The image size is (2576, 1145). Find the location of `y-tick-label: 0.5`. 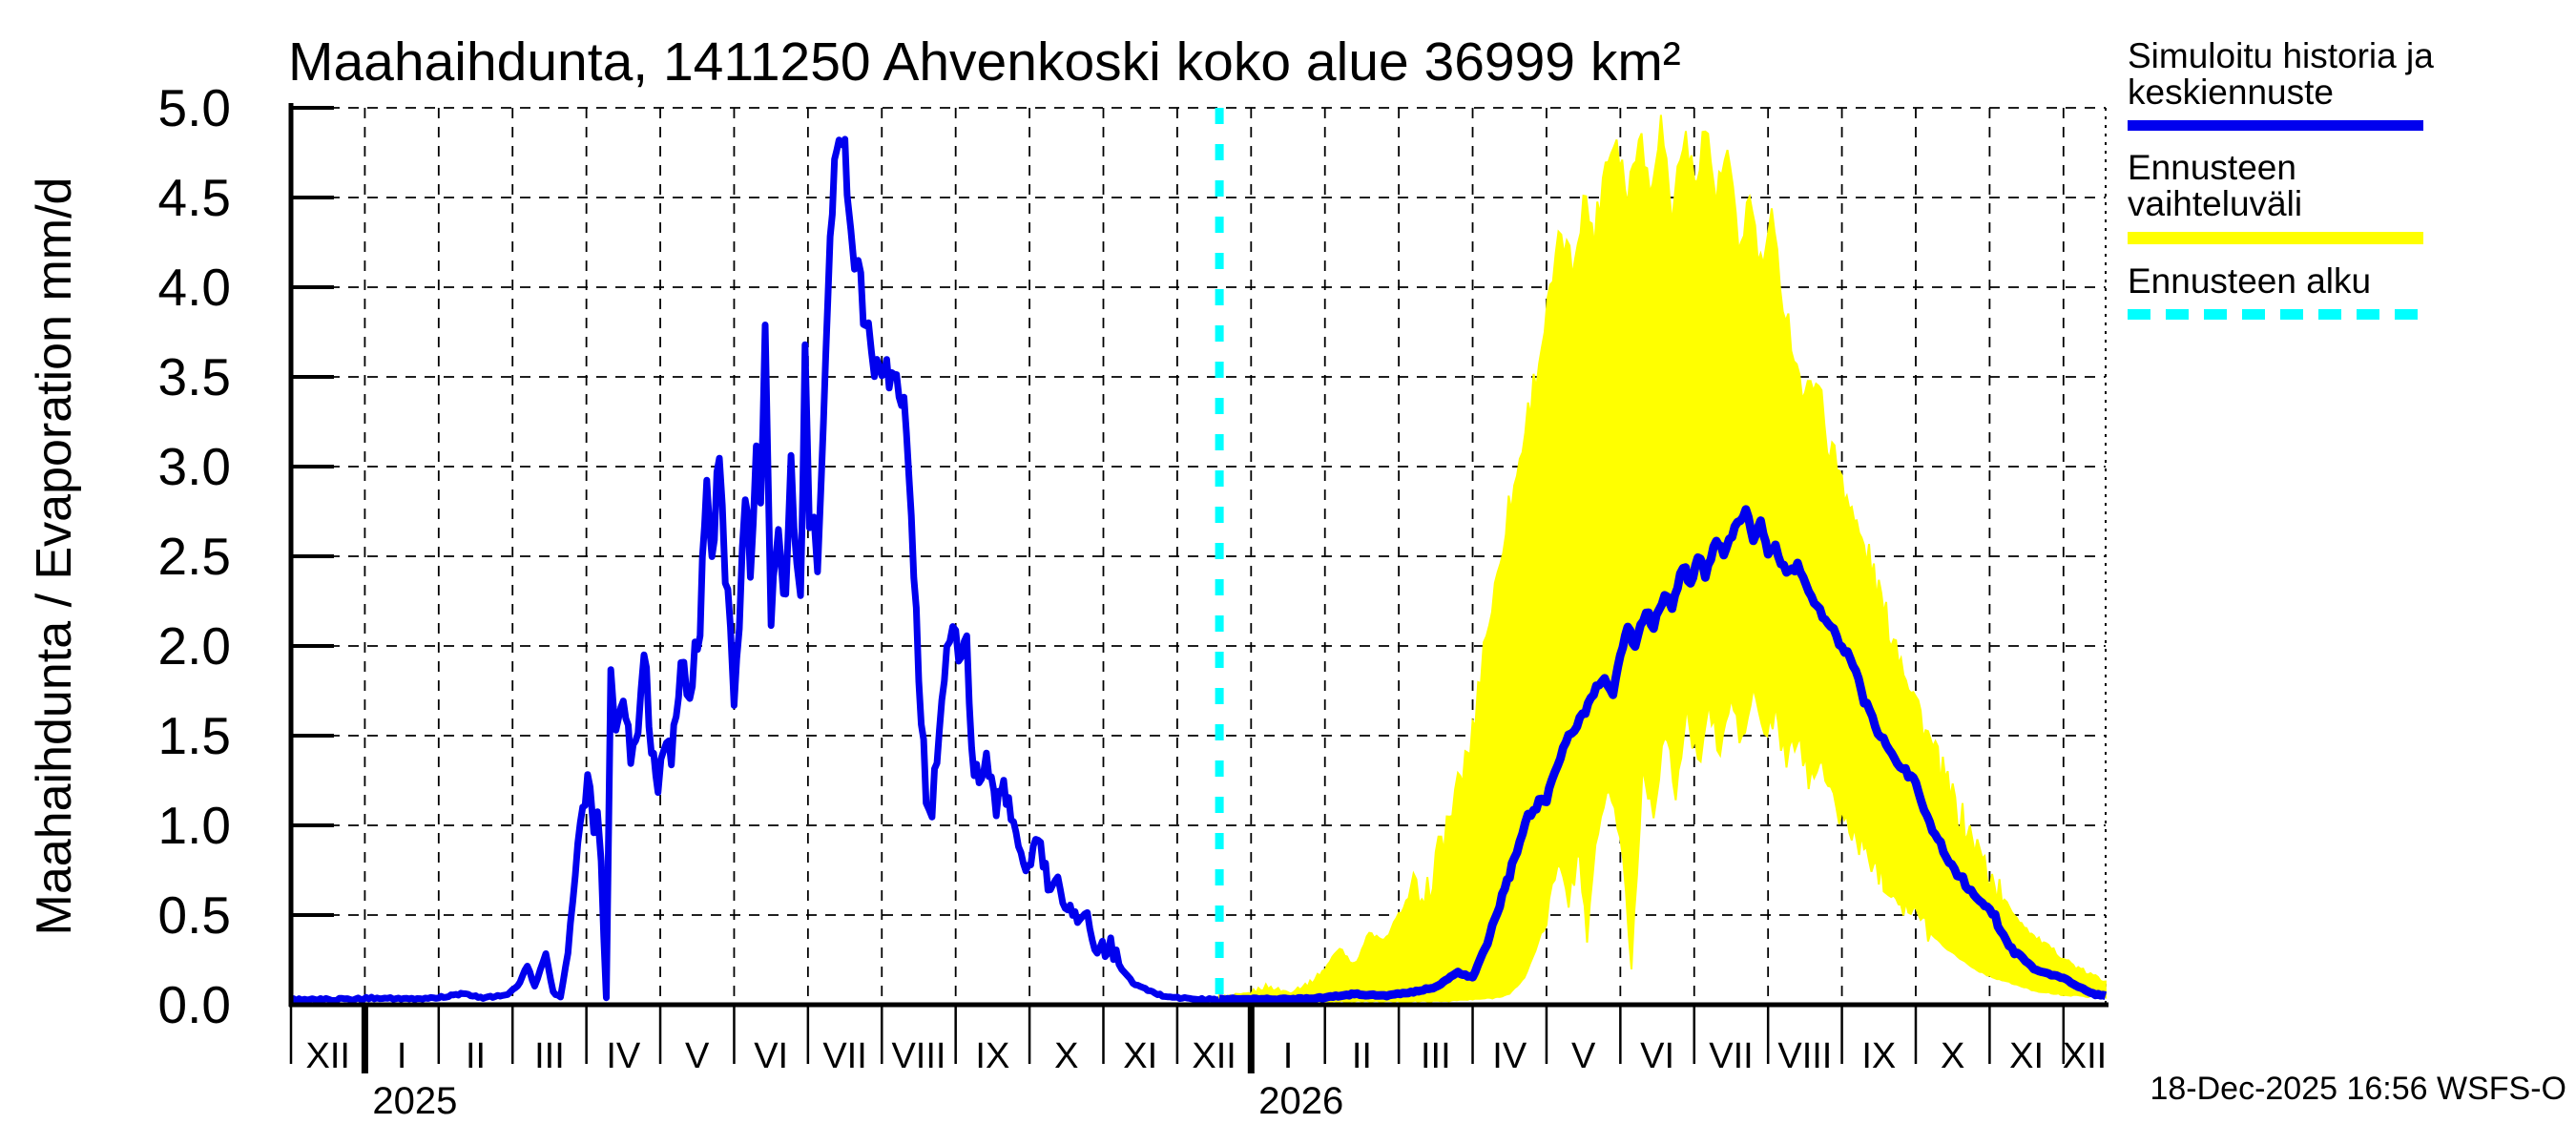

y-tick-label: 0.5 is located at coordinates (194, 915).